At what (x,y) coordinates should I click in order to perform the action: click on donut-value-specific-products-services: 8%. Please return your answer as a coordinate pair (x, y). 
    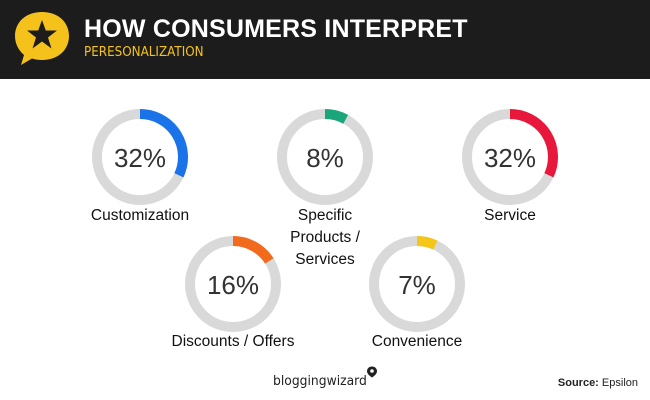
    Looking at the image, I should click on (325, 158).